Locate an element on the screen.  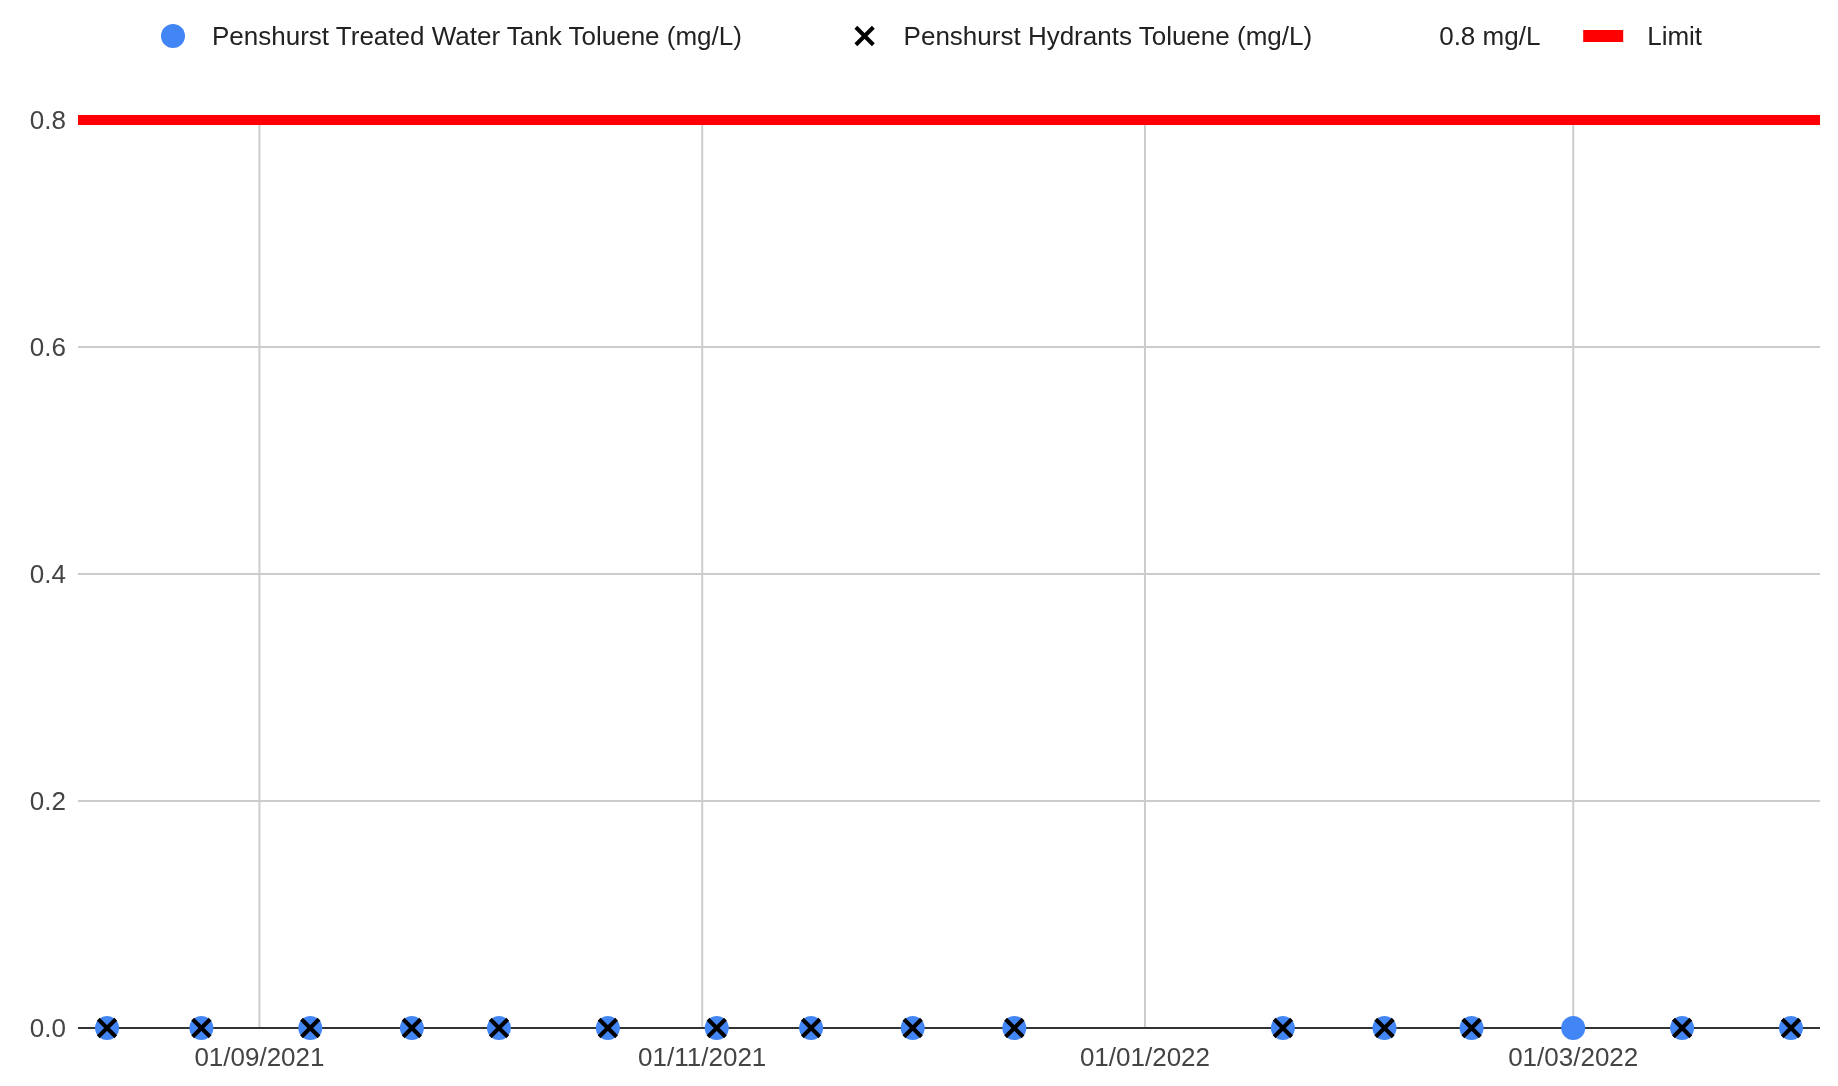
x-tick-label: 01/11/2021 is located at coordinates (702, 1057).